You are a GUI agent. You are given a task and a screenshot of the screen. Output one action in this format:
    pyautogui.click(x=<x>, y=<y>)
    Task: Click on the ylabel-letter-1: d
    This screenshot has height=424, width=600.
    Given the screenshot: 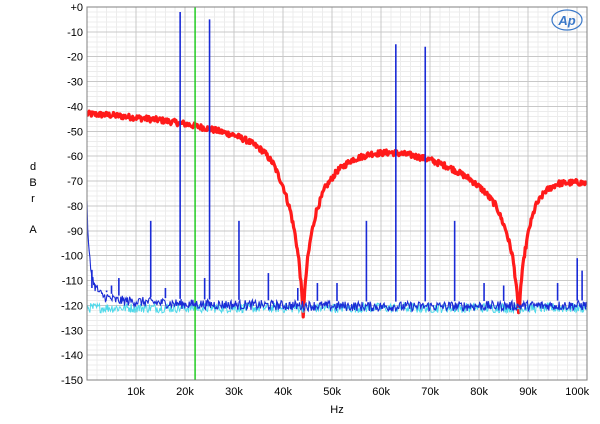 What is the action you would take?
    pyautogui.click(x=33, y=167)
    